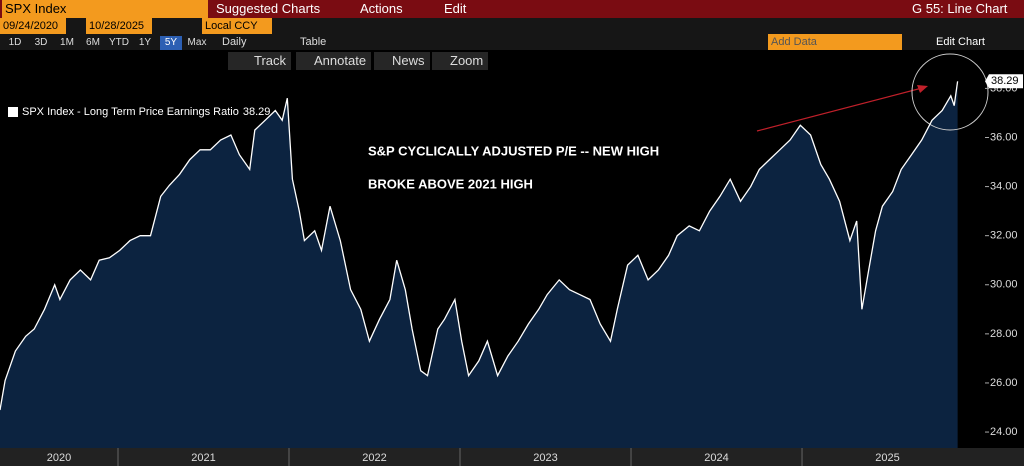  I want to click on date-bar: 09/24/2020 10/28/2025 Local CCY, so click(512, 26).